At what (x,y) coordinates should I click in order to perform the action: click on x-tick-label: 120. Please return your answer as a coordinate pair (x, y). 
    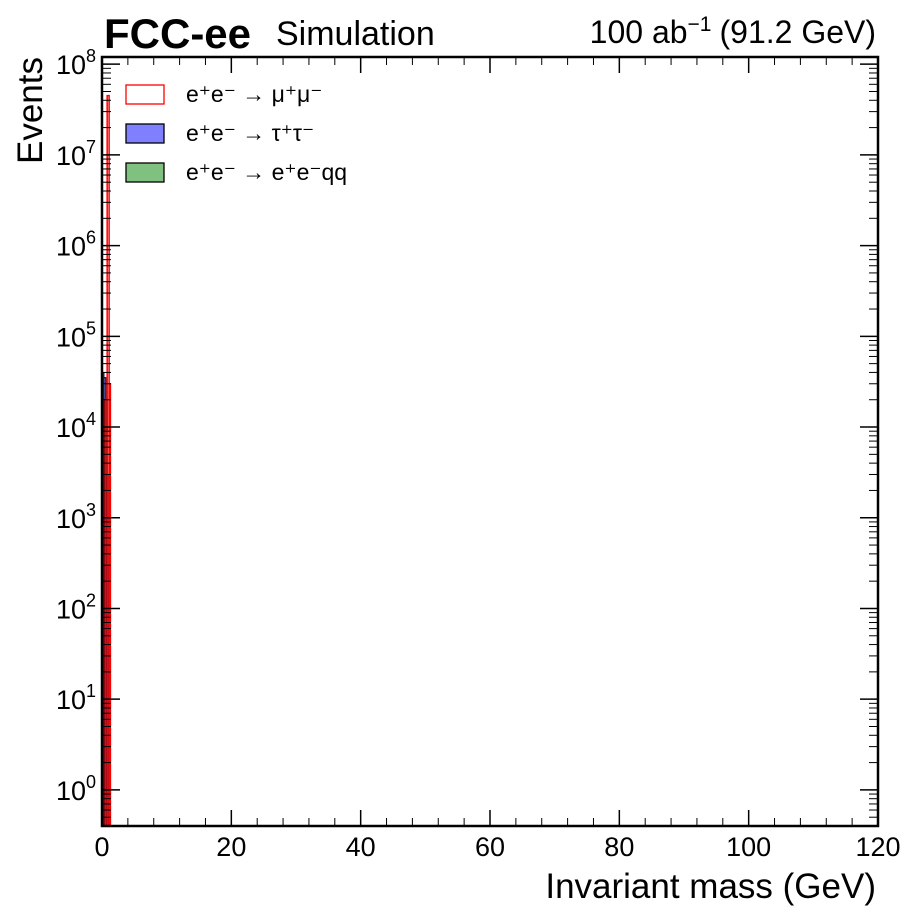
    Looking at the image, I should click on (877, 847).